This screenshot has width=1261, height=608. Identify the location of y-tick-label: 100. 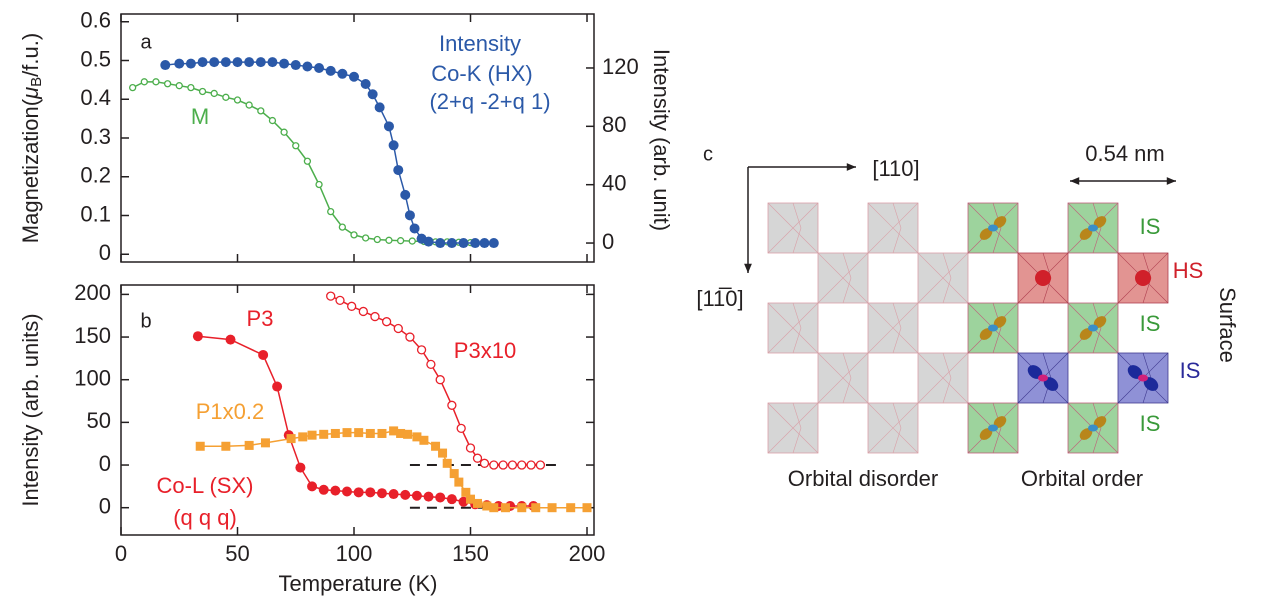
(92, 378).